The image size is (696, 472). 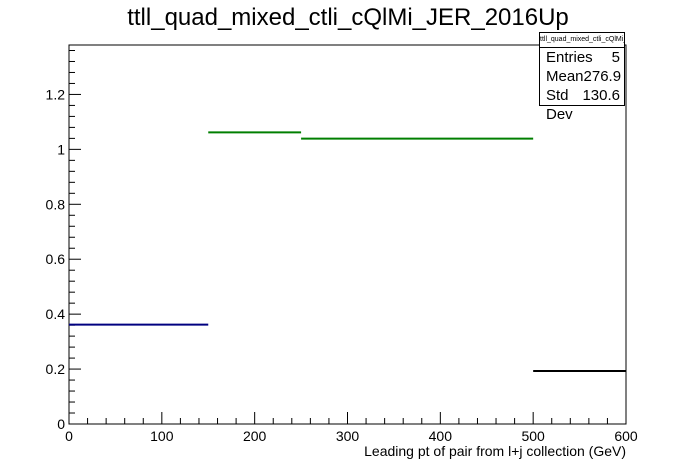 What do you see at coordinates (601, 95) in the screenshot?
I see `stats-std-value: 130.6` at bounding box center [601, 95].